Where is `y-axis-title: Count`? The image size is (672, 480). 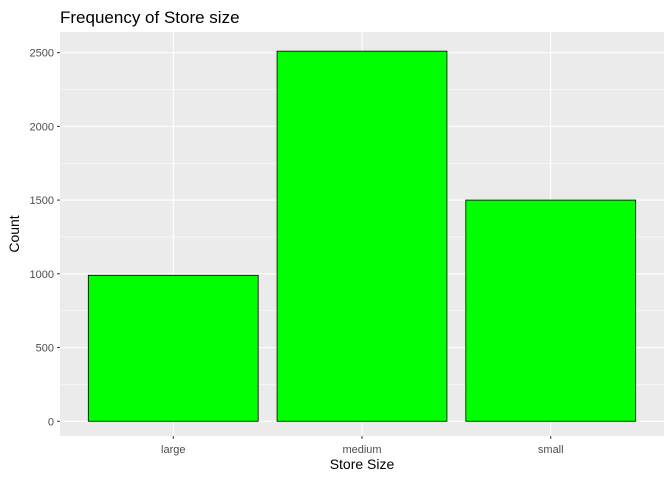 y-axis-title: Count is located at coordinates (14, 233).